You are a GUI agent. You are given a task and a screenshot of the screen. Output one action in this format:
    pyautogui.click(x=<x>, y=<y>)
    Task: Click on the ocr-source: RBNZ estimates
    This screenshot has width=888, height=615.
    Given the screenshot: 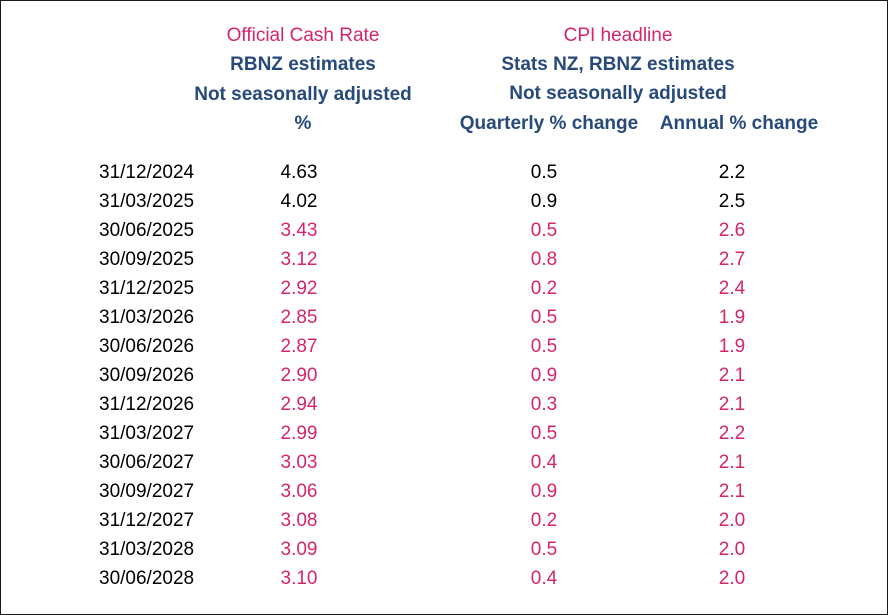 What is the action you would take?
    pyautogui.click(x=303, y=64)
    